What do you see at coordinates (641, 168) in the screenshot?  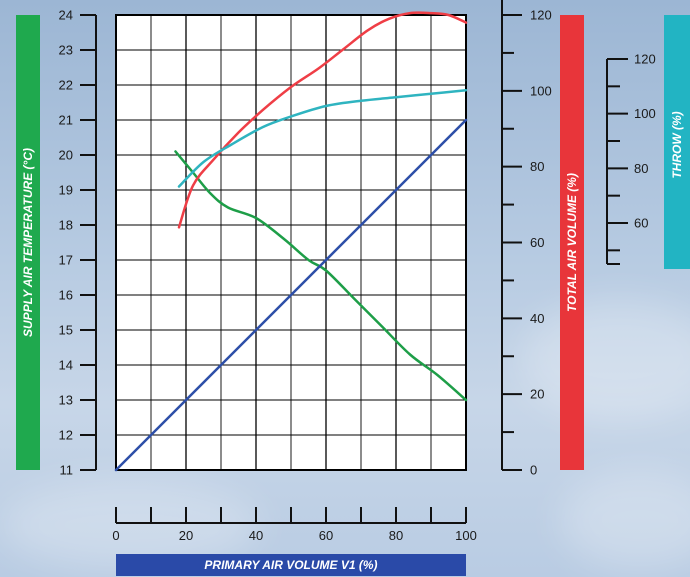 I see `tick-label-throw: 80` at bounding box center [641, 168].